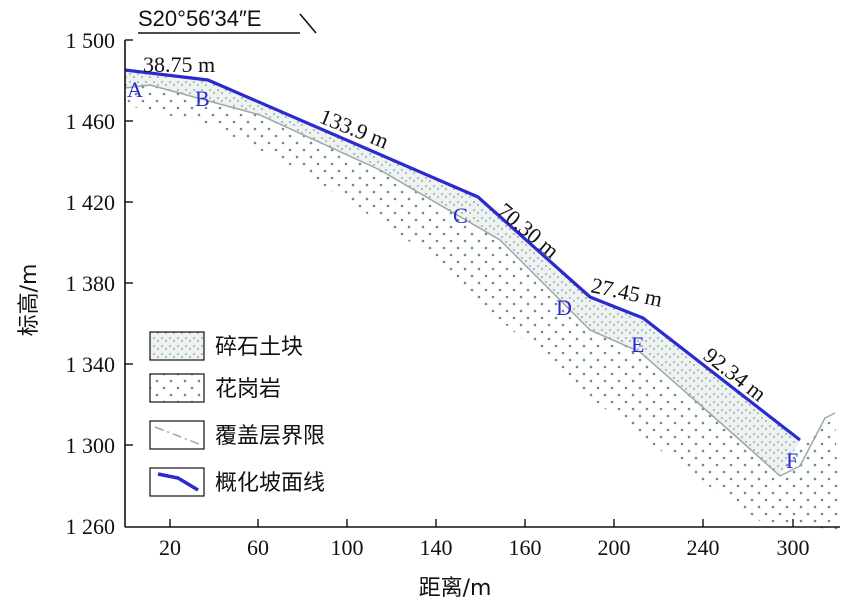 This screenshot has width=850, height=607. Describe the element at coordinates (614, 547) in the screenshot. I see `x-tick-label: 200` at that location.